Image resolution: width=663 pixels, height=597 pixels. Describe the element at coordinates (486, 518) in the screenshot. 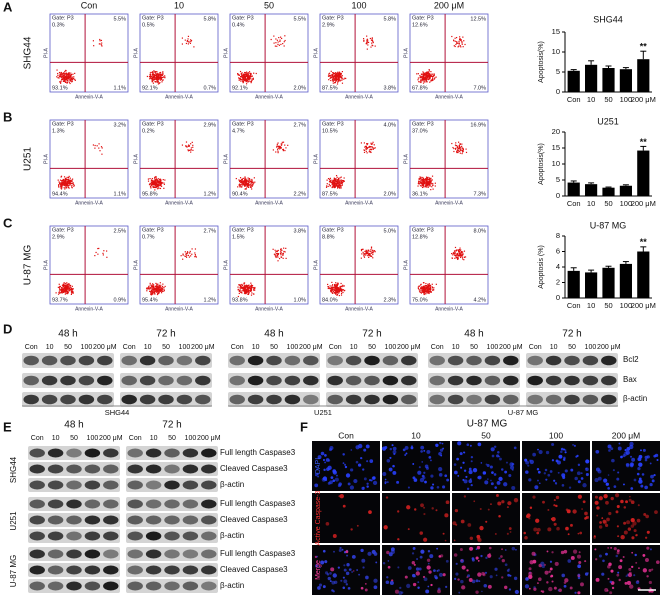

I see `micrograph` at that location.